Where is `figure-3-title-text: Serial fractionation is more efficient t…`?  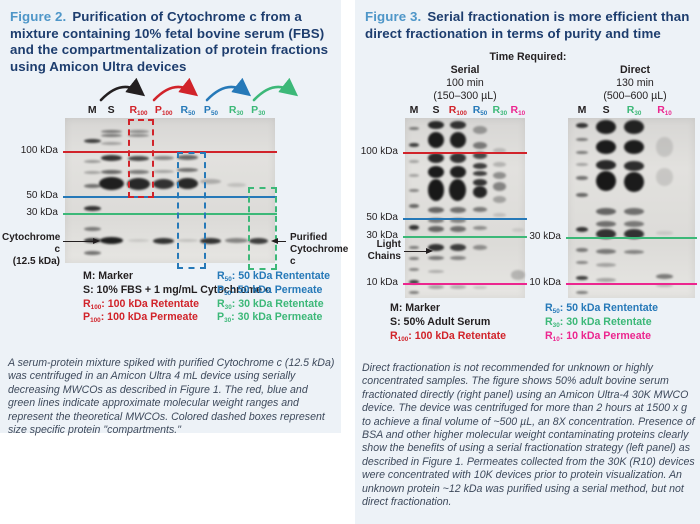 figure-3-title-text: Serial fractionation is more efficient t… is located at coordinates (527, 25).